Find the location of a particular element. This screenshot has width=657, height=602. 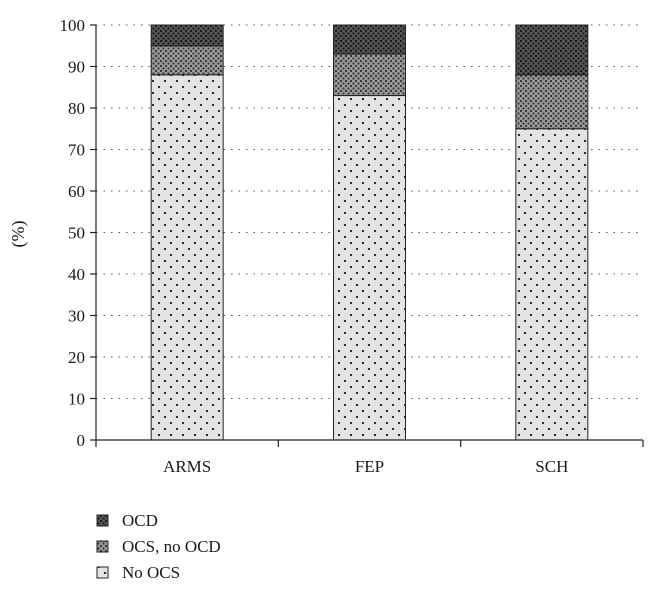

legend-label: OCS, no OCD is located at coordinates (171, 546).